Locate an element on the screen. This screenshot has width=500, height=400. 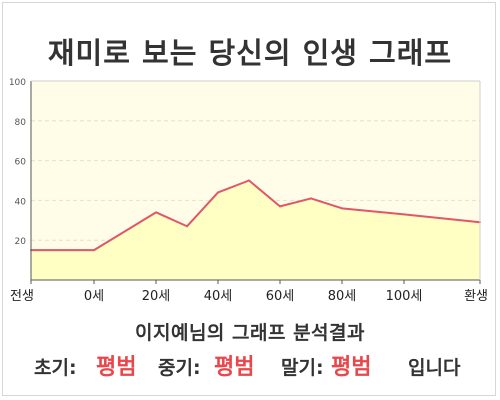
y-tick-label: 20 is located at coordinates (21, 242).